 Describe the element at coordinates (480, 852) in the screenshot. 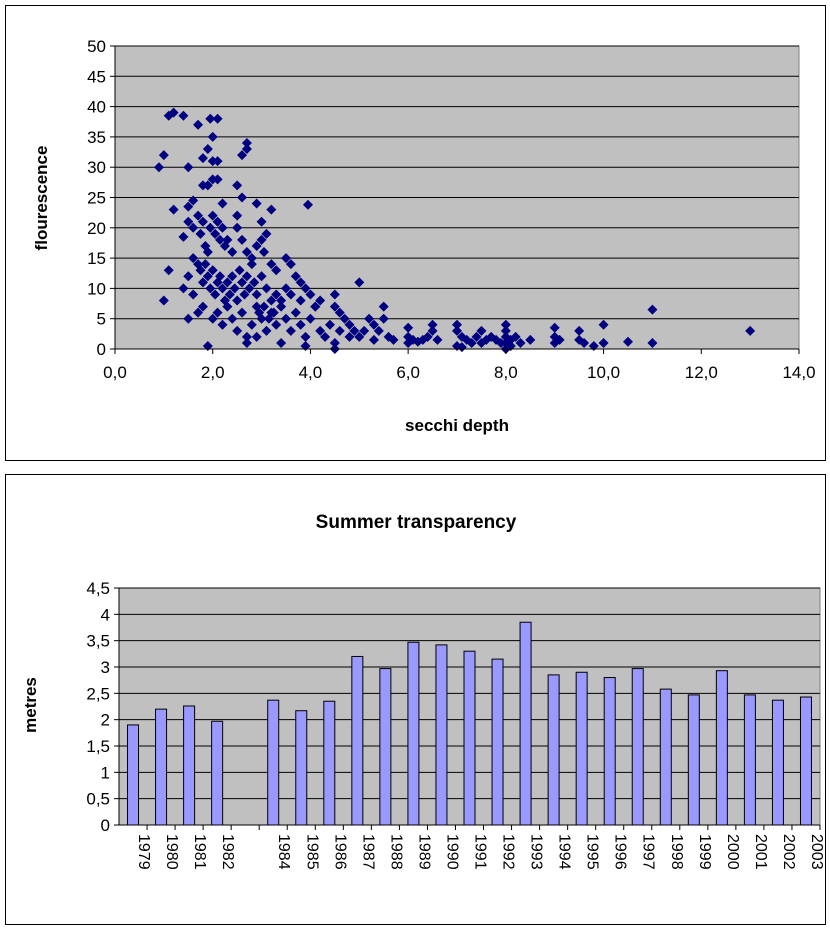

I see `x-tick-label: 1991` at that location.